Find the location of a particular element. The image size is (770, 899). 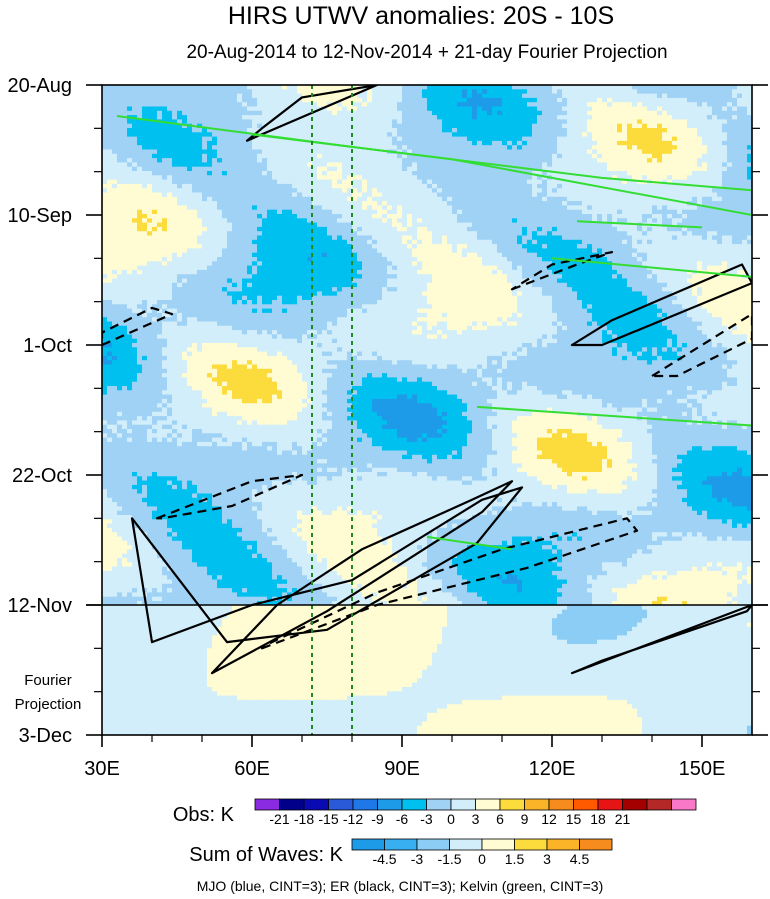

x-axis: 30E 60E 90E 120E 150E is located at coordinates (404, 757).